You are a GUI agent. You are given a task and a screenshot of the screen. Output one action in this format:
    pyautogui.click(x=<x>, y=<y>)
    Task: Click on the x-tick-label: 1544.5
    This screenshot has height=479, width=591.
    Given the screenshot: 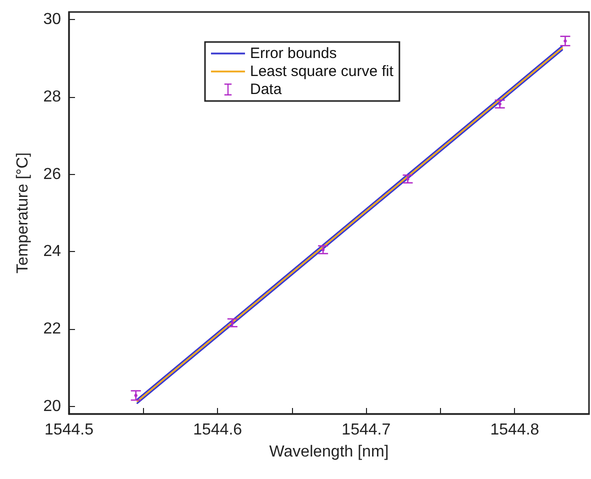 What is the action you would take?
    pyautogui.click(x=69, y=430)
    